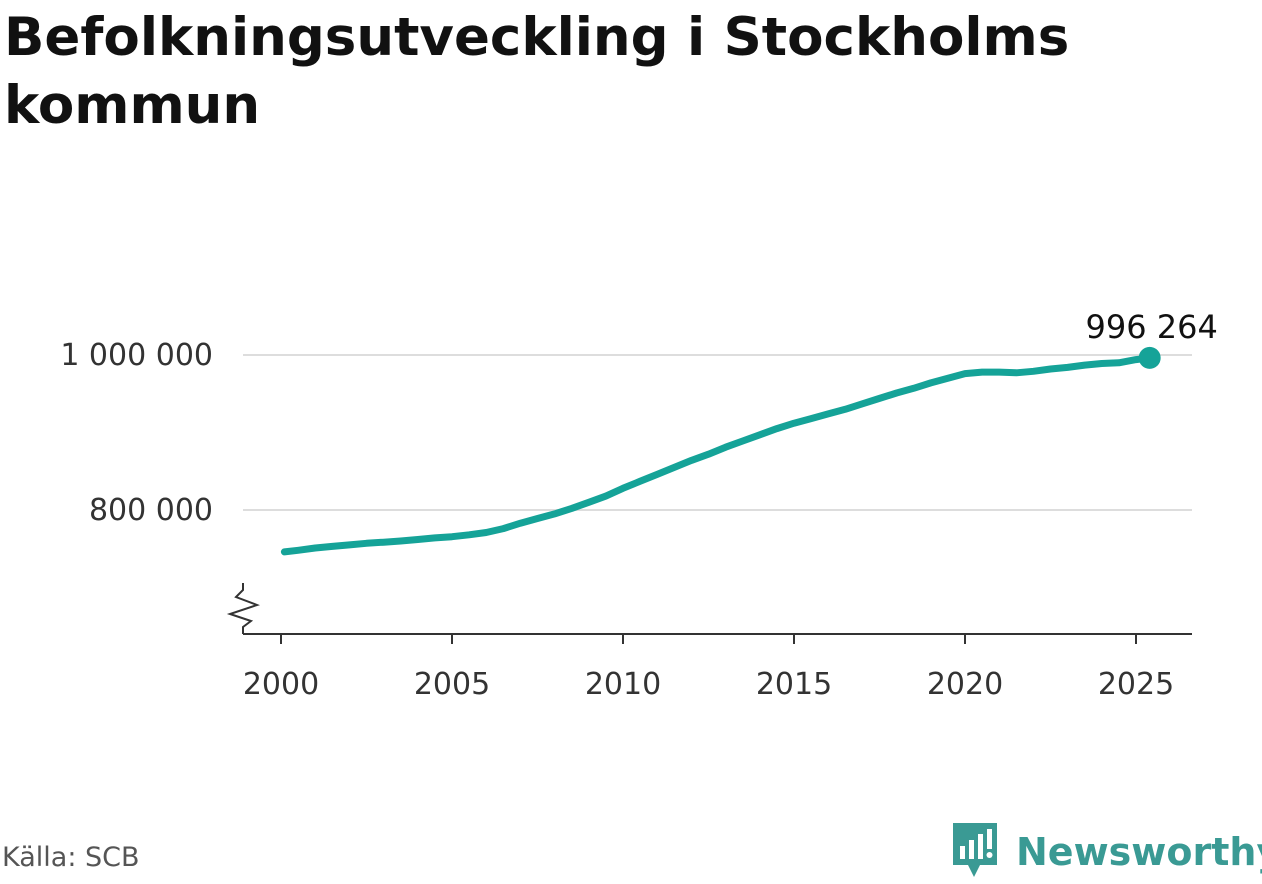 The height and width of the screenshot is (884, 1262). I want to click on x-tick-label: 2005, so click(452, 684).